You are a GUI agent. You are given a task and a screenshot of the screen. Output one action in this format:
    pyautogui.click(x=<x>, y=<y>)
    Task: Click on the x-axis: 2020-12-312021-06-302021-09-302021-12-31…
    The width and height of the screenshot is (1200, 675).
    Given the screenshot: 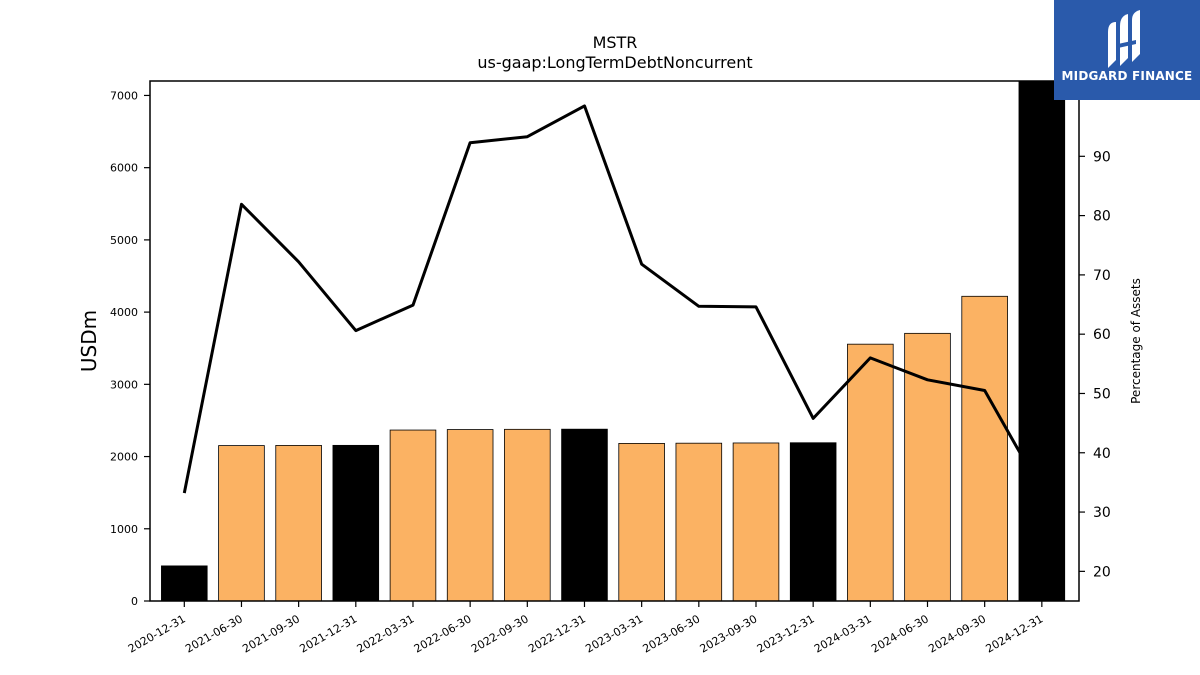 What is the action you would take?
    pyautogui.click(x=585, y=628)
    